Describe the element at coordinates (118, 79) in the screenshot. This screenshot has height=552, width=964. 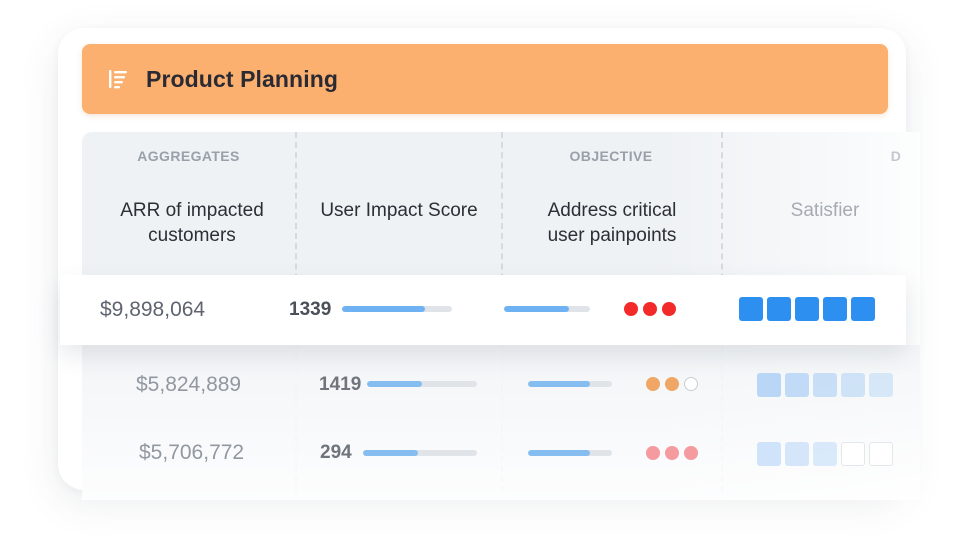
I see `list-sort-icon` at that location.